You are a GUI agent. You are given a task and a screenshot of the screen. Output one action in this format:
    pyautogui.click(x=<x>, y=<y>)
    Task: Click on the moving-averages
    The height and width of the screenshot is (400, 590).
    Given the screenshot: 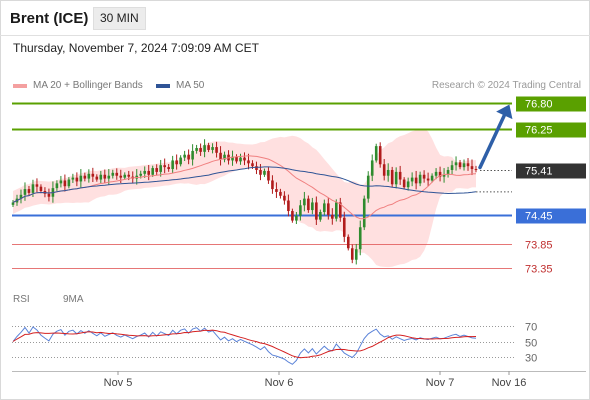 What is the action you would take?
    pyautogui.click(x=262, y=187)
    